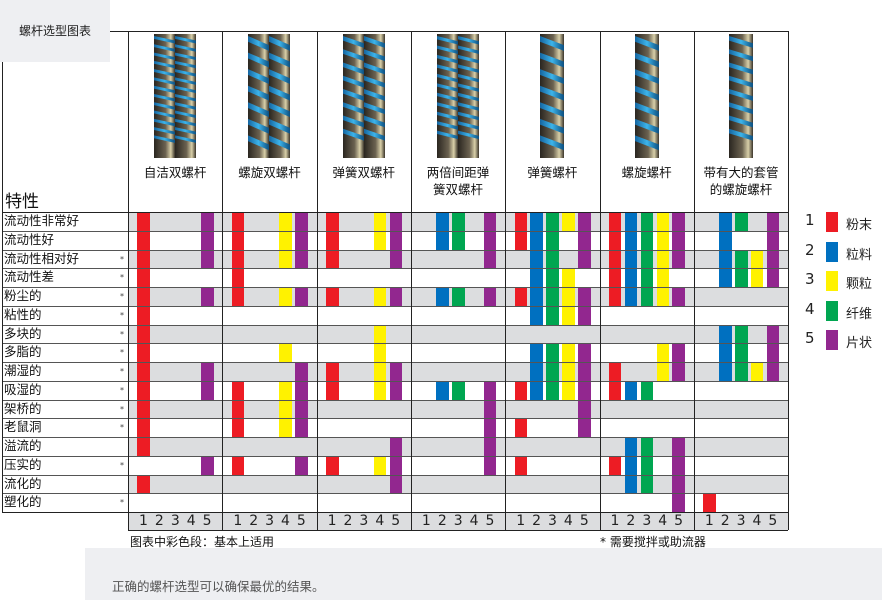 The height and width of the screenshot is (600, 882). Describe the element at coordinates (653, 542) in the screenshot. I see `note-asterisk: * 需要搅拌或助流器` at that location.